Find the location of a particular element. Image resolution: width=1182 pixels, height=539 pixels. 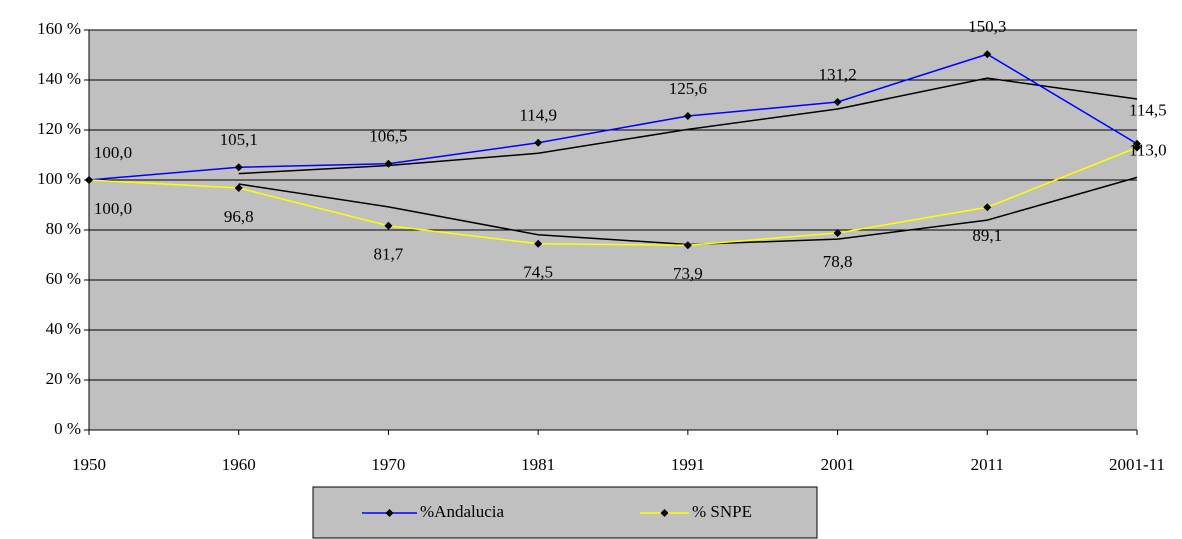

x-tick-label: 1950 is located at coordinates (89, 464).